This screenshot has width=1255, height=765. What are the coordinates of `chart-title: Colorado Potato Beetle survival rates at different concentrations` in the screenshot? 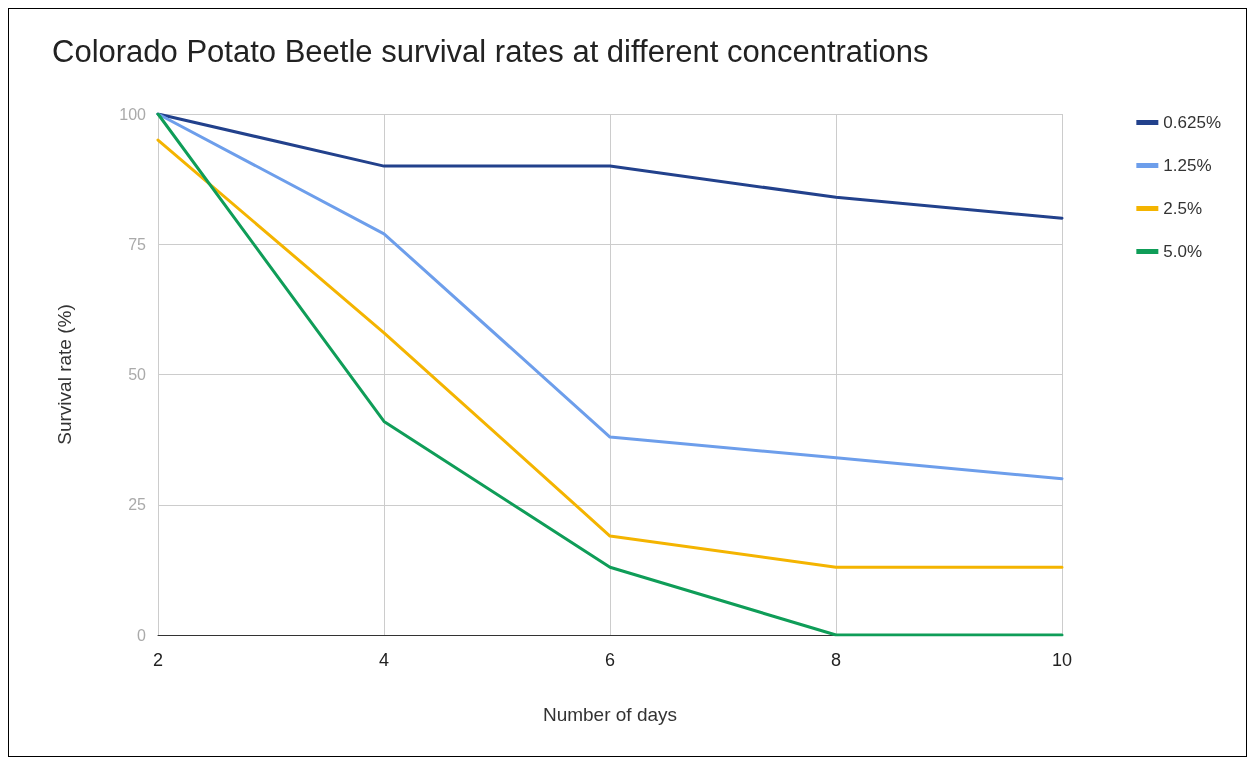 It's located at (490, 51).